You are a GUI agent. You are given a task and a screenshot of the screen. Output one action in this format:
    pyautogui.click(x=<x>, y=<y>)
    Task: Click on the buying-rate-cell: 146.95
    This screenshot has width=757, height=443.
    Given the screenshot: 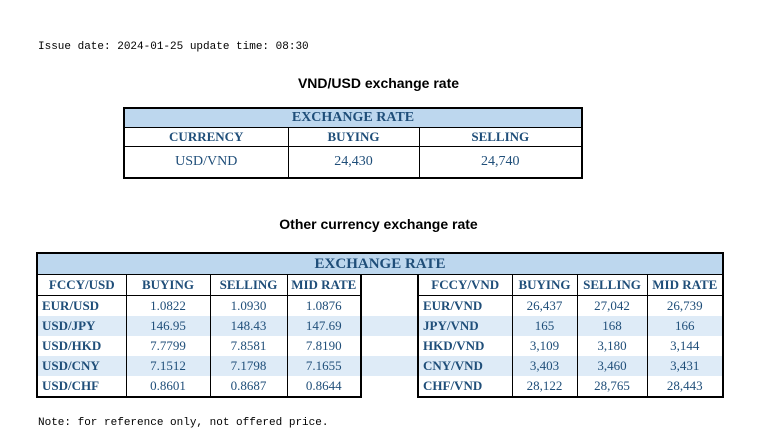 What is the action you would take?
    pyautogui.click(x=168, y=326)
    